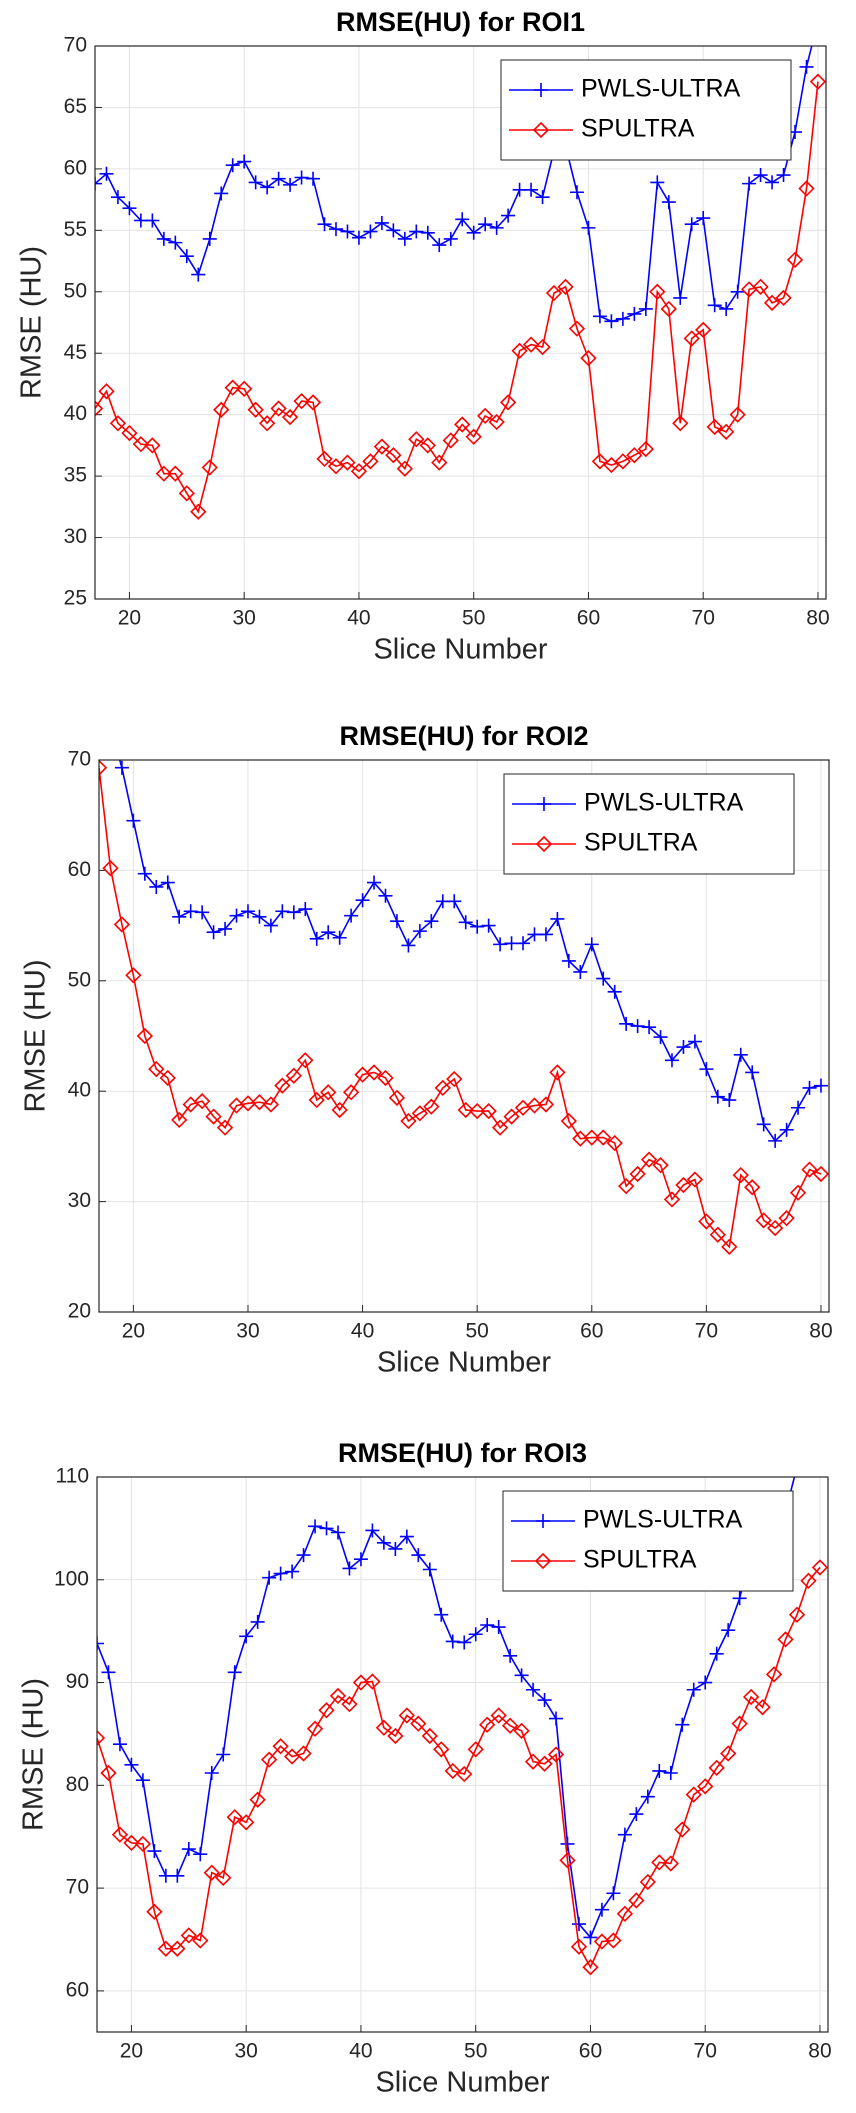 The width and height of the screenshot is (856, 2113). Describe the element at coordinates (131, 2051) in the screenshot. I see `x-tick-label: 20` at that location.